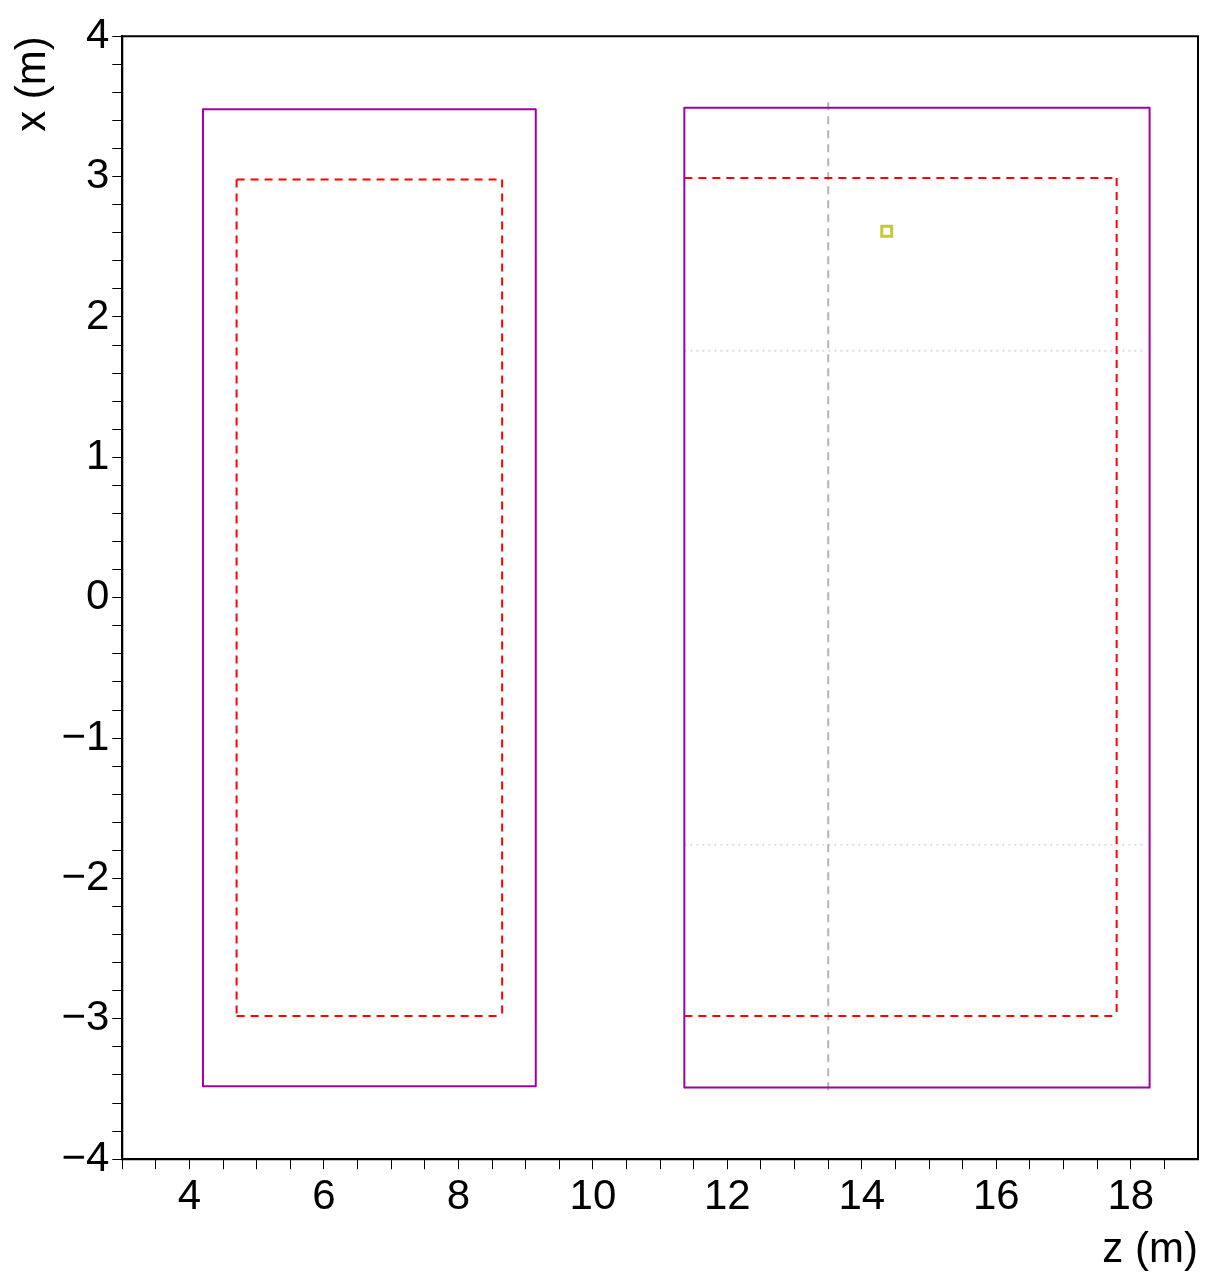 The width and height of the screenshot is (1217, 1286). I want to click on y-tick-label: 1, so click(97, 454).